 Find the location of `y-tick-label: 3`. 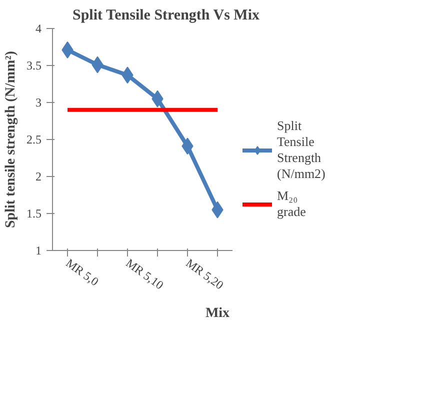

y-tick-label: 3 is located at coordinates (39, 103).